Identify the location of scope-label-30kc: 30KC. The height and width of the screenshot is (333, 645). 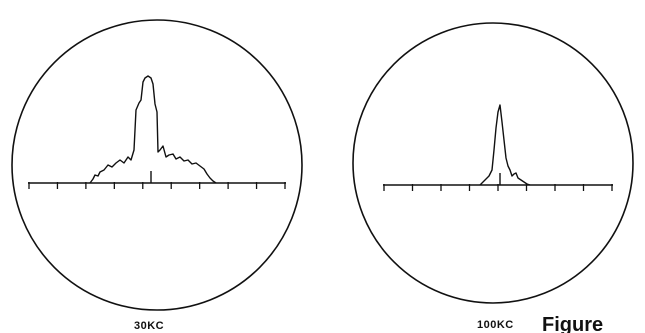
(149, 326).